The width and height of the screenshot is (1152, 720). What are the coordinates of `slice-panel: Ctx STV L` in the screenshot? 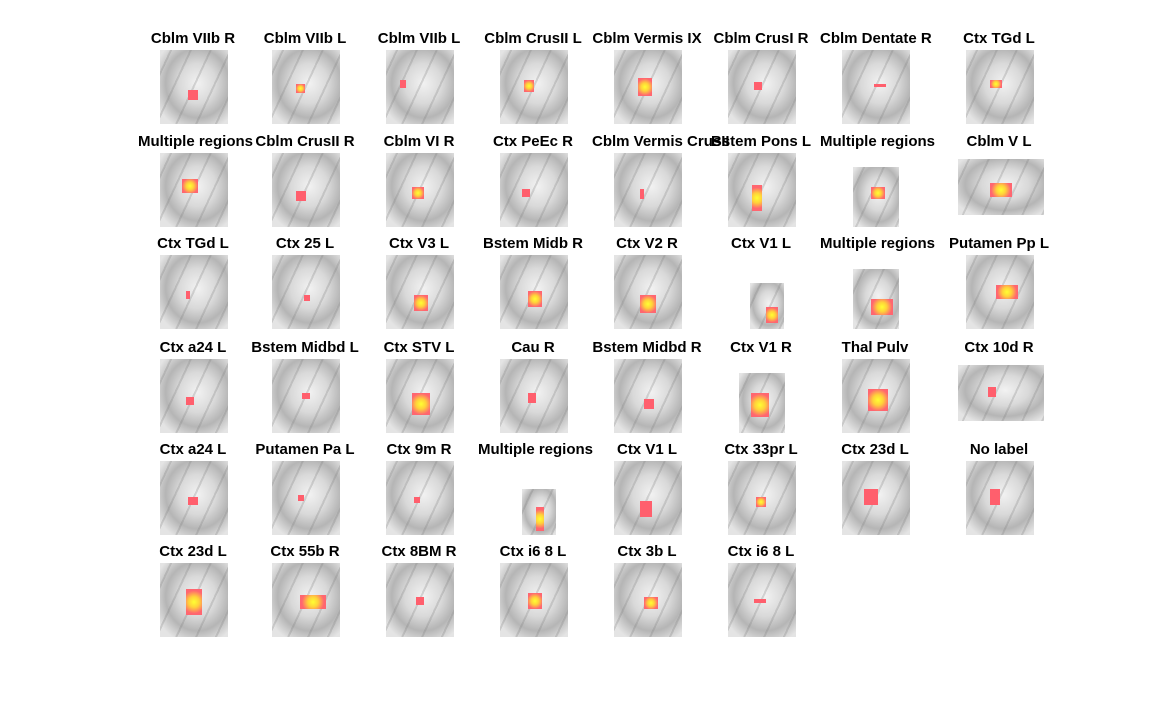 It's located at (419, 389).